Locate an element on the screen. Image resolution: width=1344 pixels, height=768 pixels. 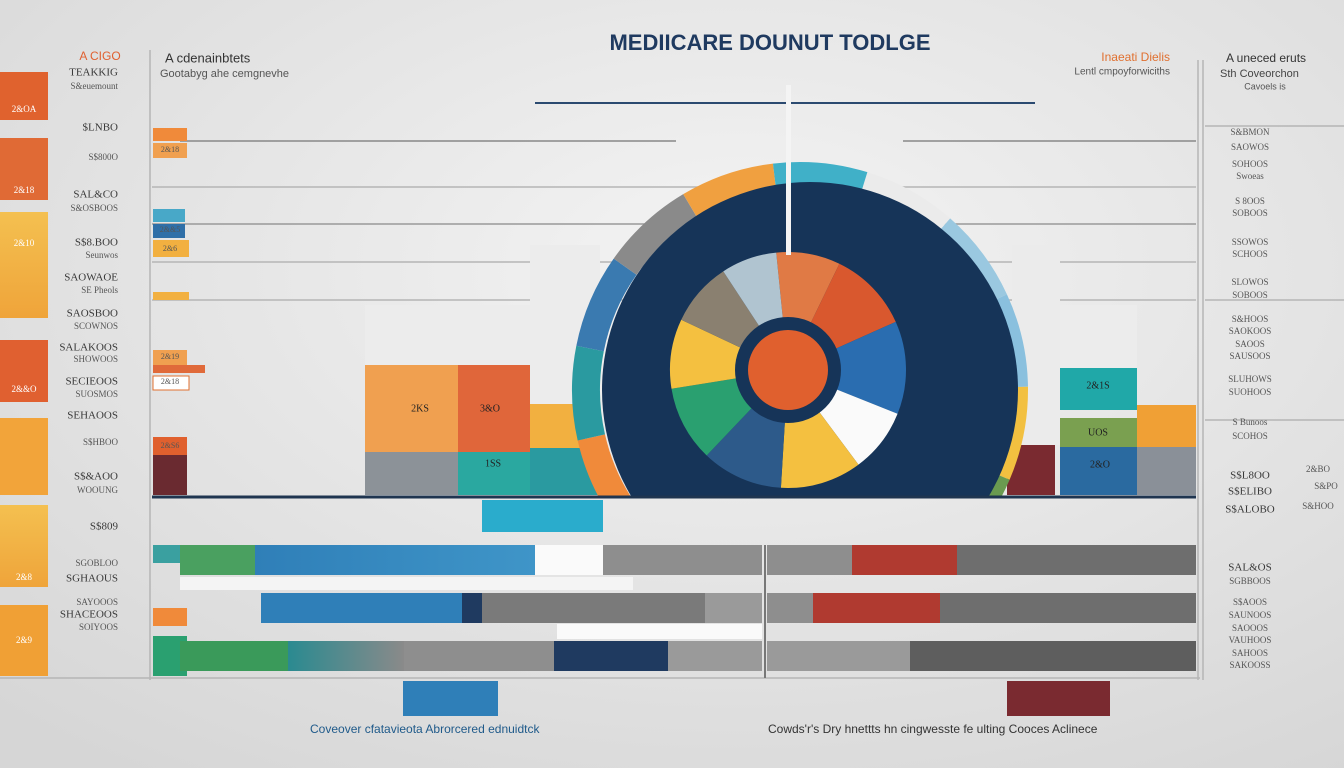
row-label: SUOSMOS is located at coordinates (96, 394).